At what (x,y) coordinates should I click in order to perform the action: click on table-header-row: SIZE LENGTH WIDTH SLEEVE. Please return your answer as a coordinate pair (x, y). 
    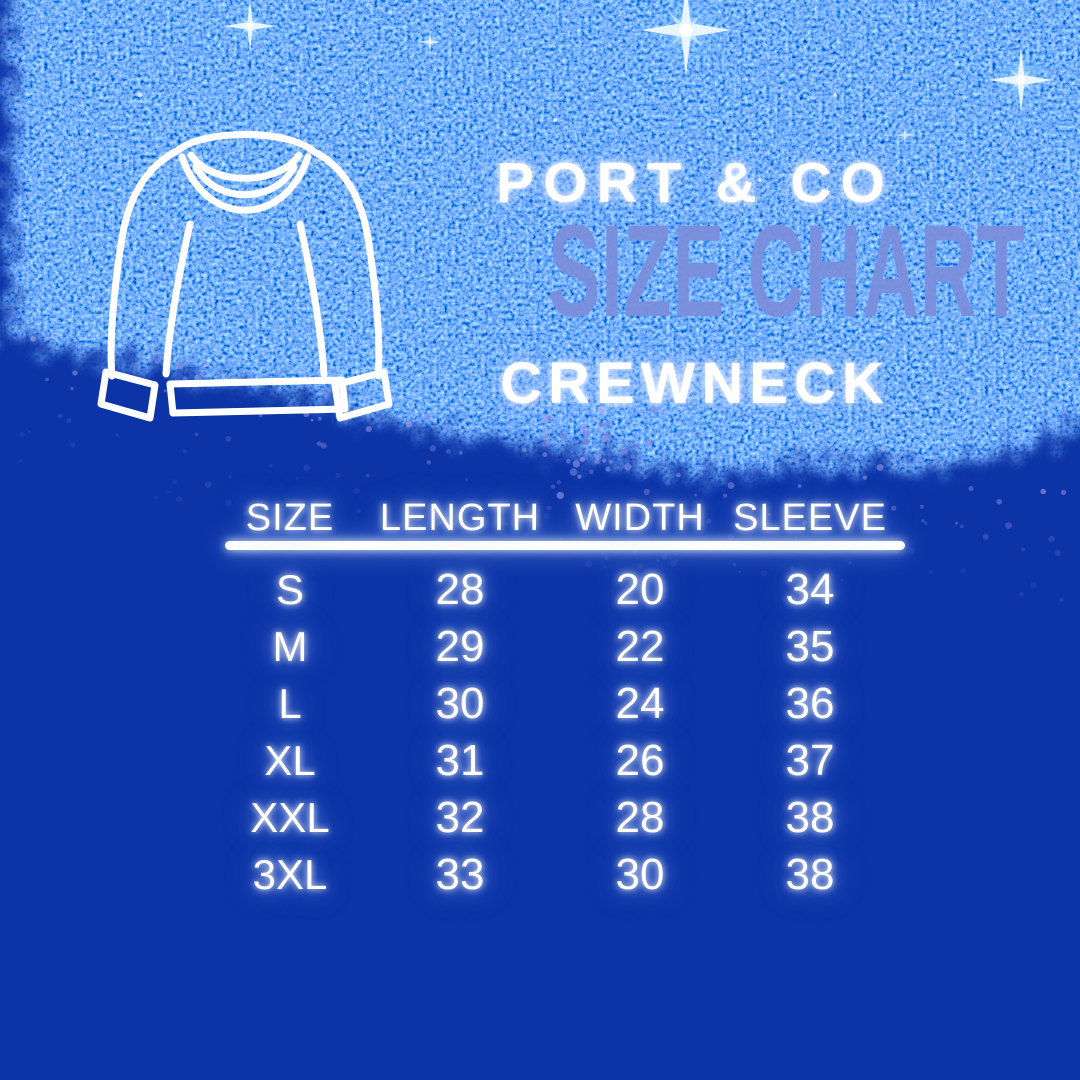
    Looking at the image, I should click on (565, 518).